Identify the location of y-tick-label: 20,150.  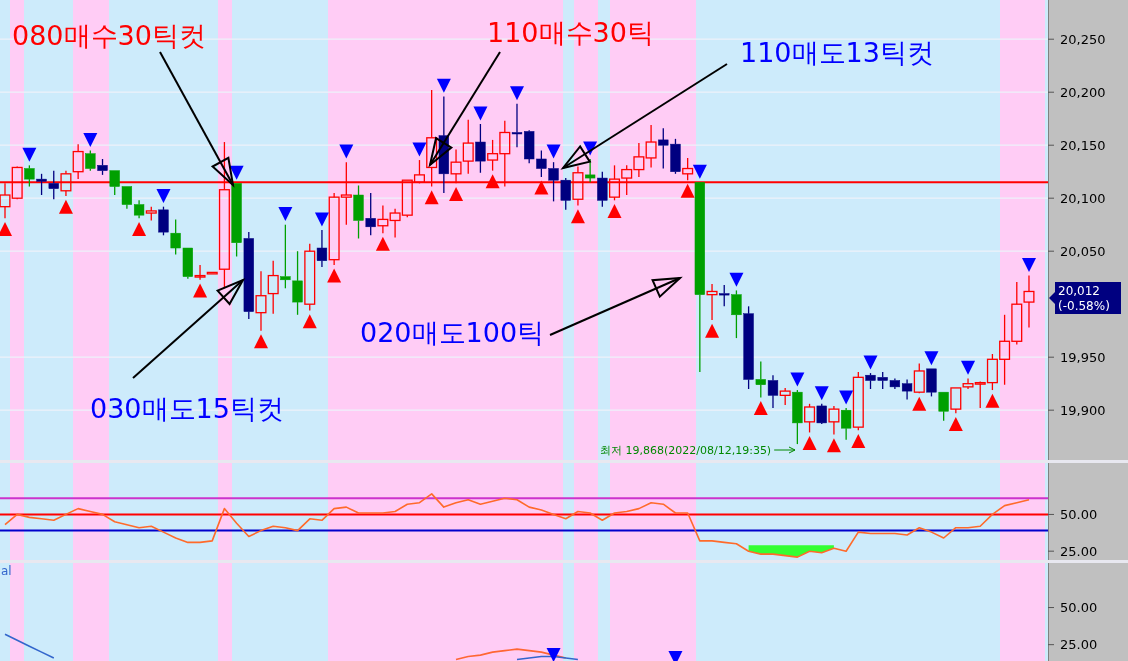
(1083, 145).